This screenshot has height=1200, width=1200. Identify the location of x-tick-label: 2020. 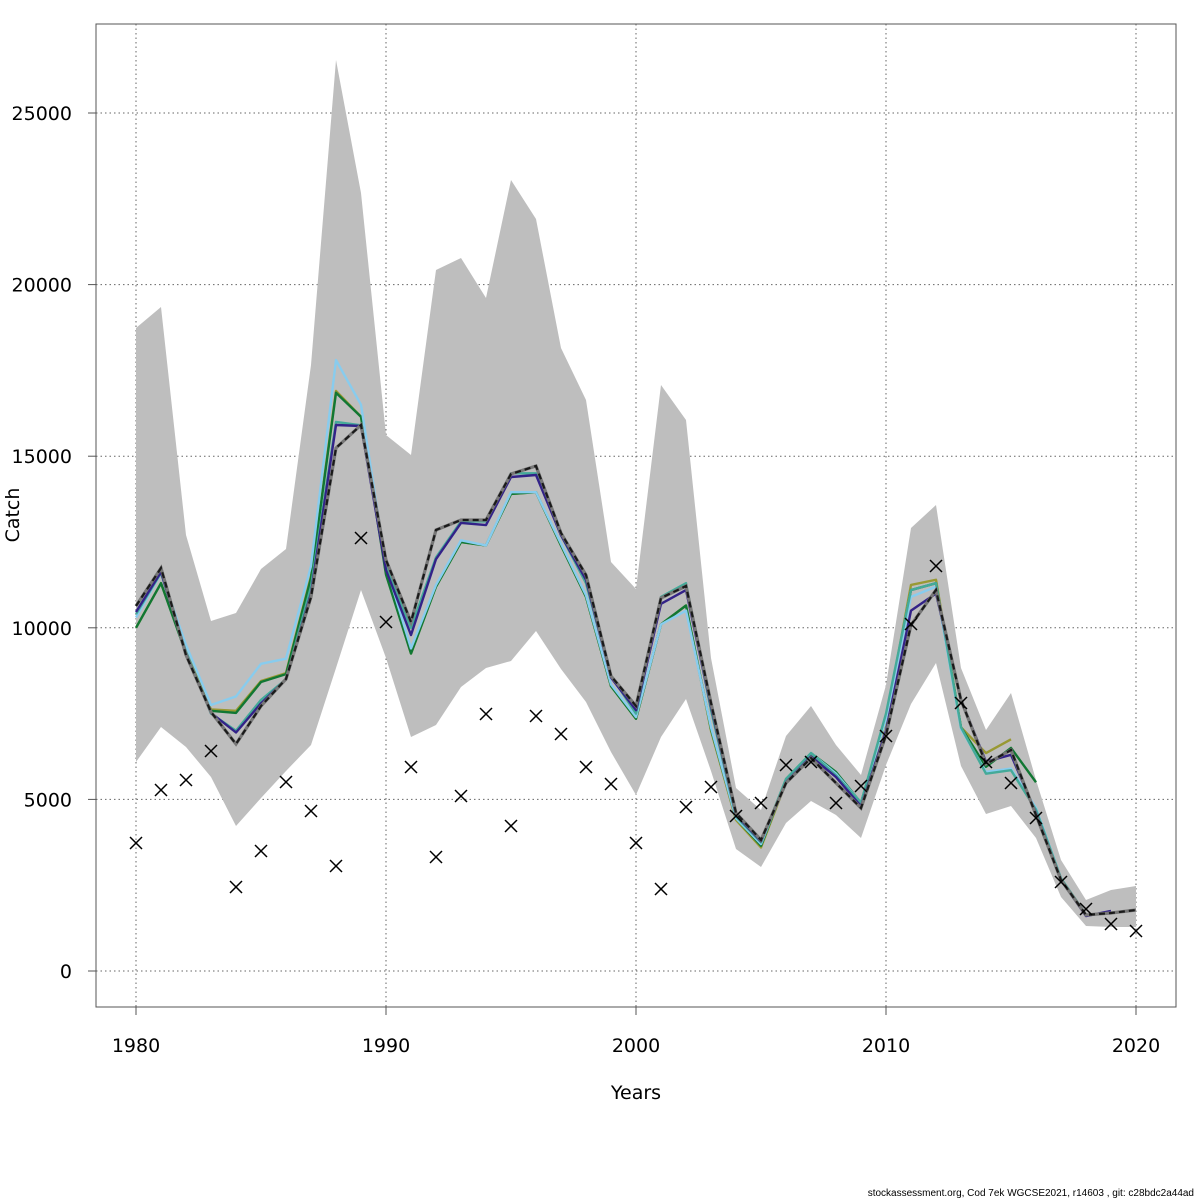
(1136, 1046).